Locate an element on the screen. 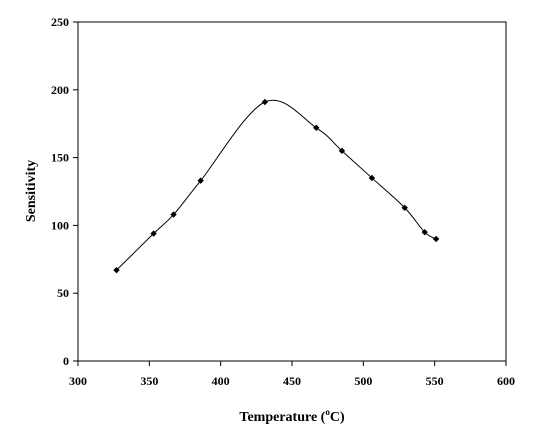  x-tick-label: 350 is located at coordinates (149, 381).